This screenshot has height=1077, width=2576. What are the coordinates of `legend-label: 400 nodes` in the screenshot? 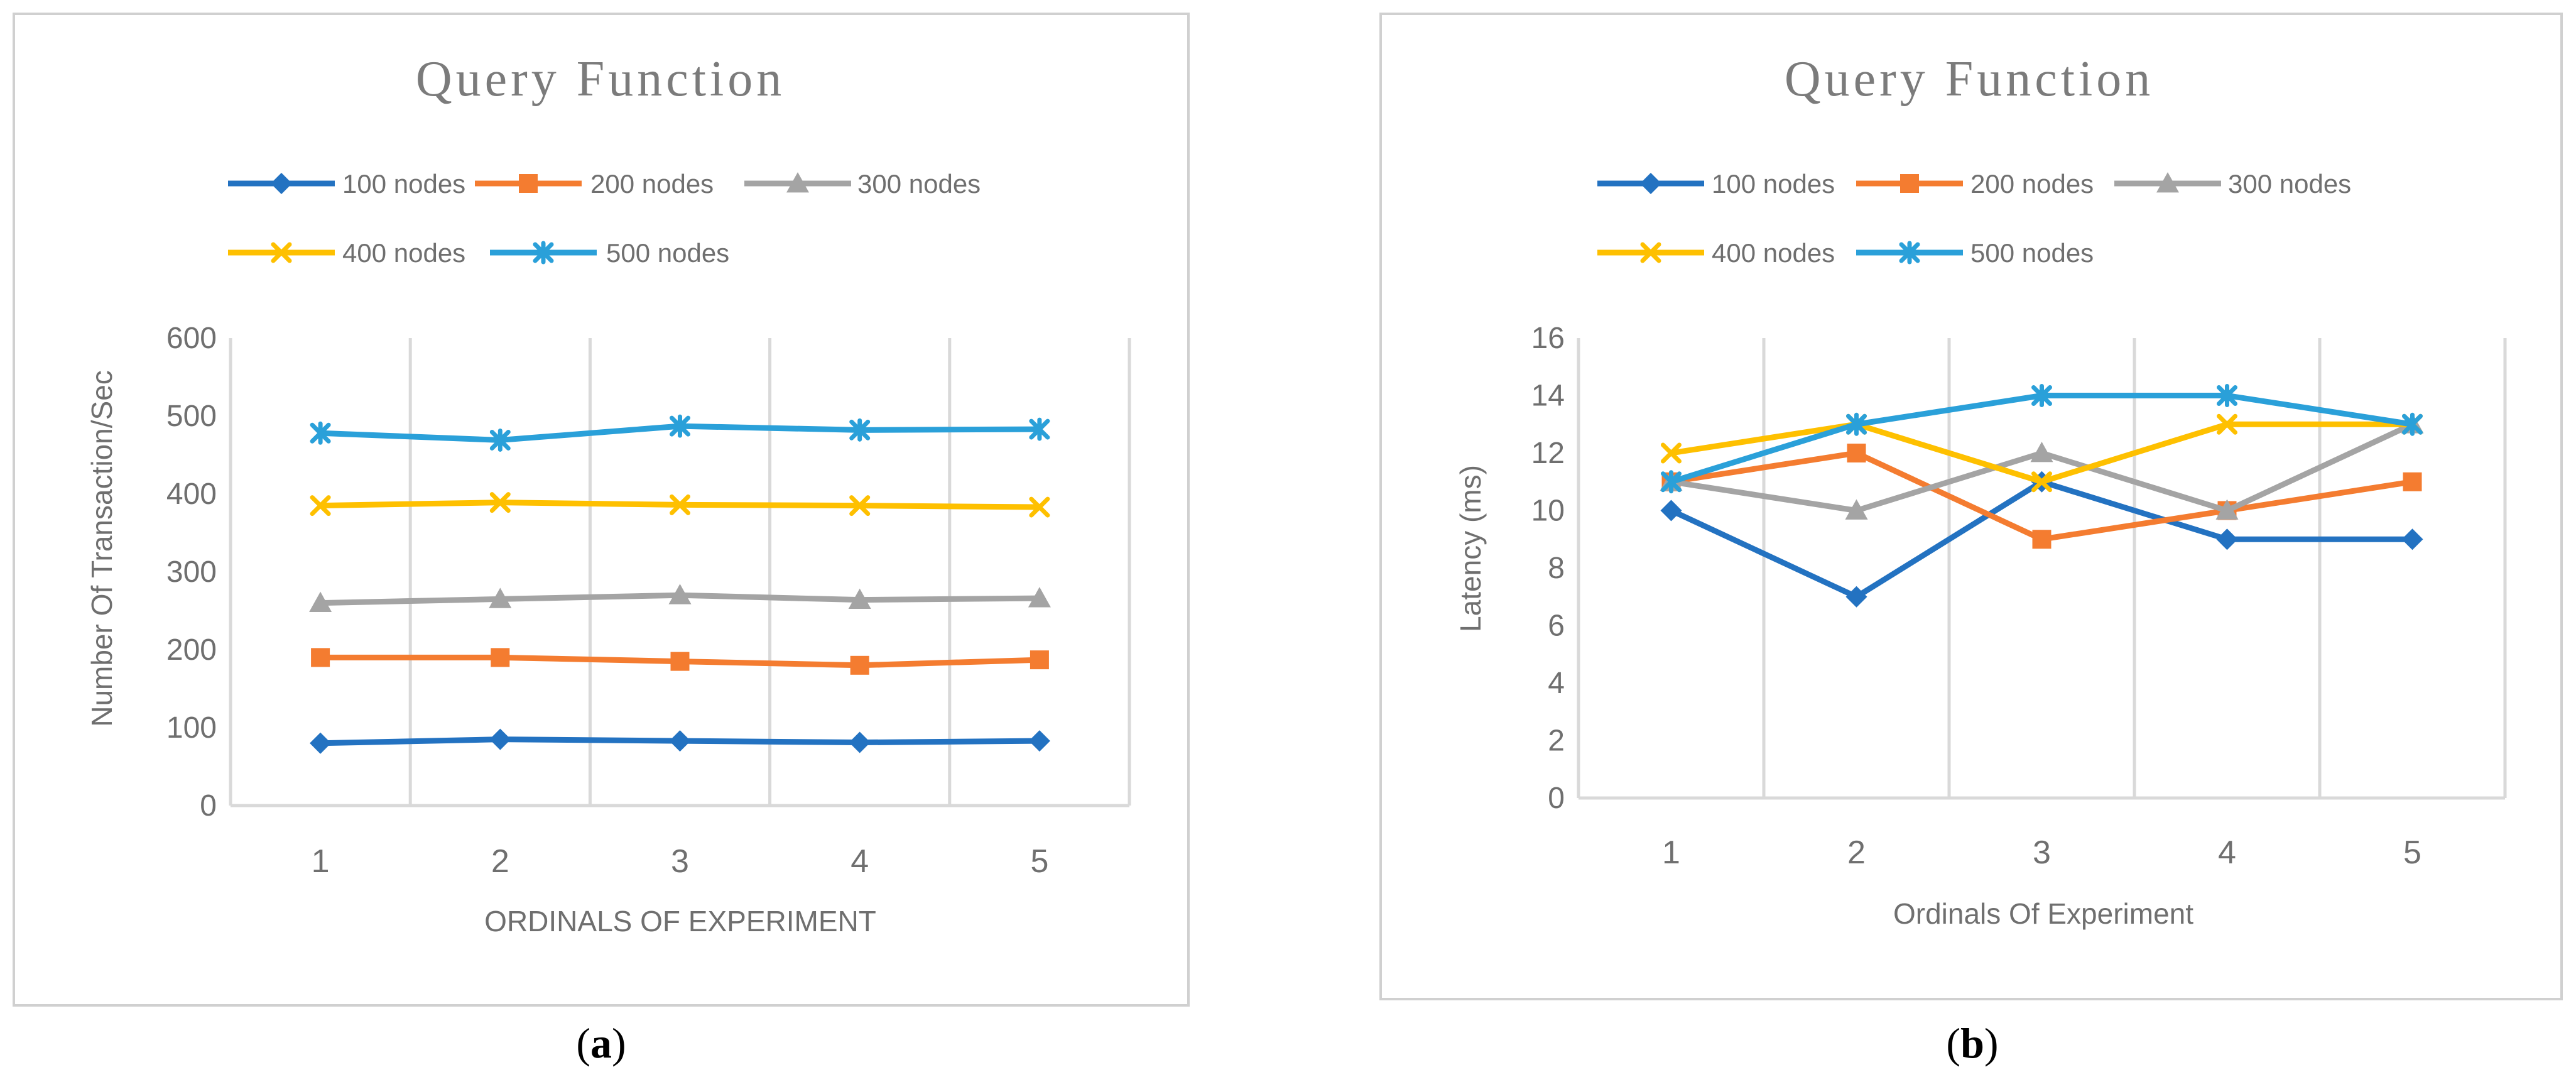 It's located at (403, 253).